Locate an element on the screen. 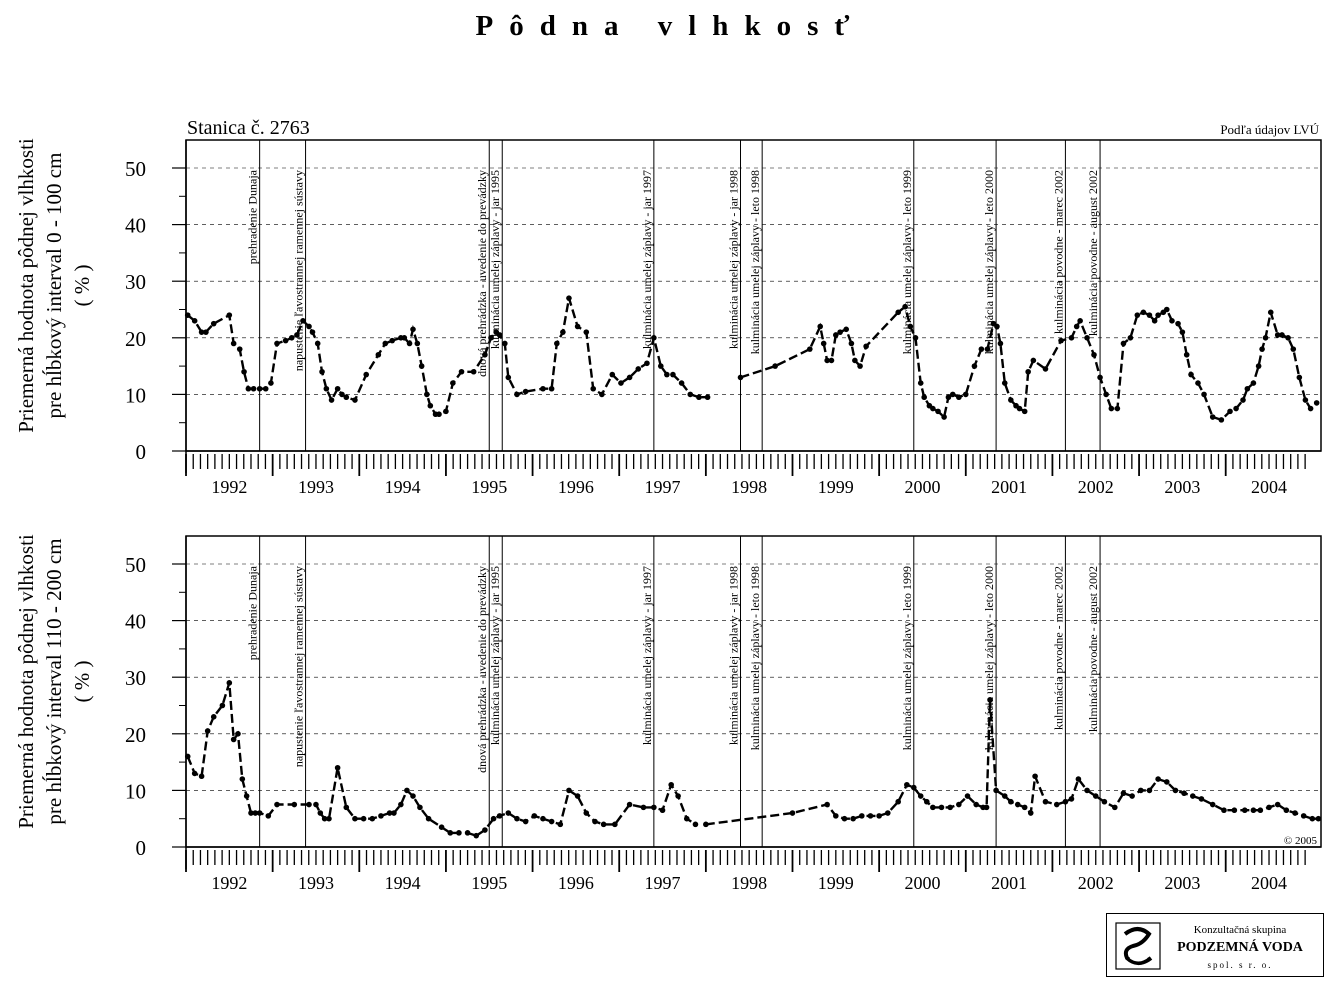 The height and width of the screenshot is (995, 1341). x-tick-label: 2003 is located at coordinates (1182, 487).